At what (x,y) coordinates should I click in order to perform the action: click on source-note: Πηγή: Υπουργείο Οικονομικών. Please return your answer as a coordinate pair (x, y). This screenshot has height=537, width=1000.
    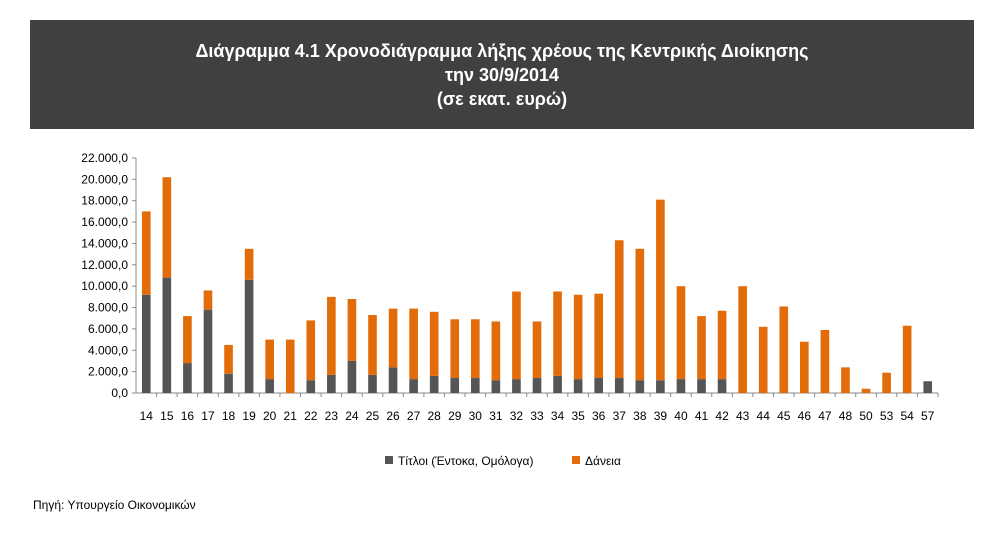
    Looking at the image, I should click on (114, 505).